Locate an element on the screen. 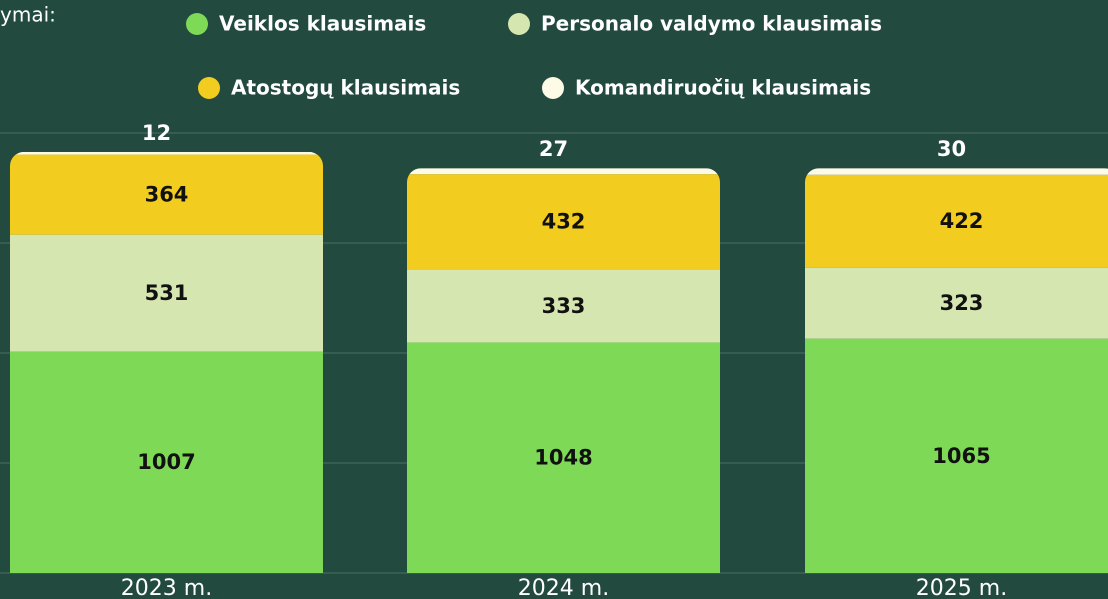 This screenshot has width=1108, height=599. value-label: 422 is located at coordinates (962, 221).